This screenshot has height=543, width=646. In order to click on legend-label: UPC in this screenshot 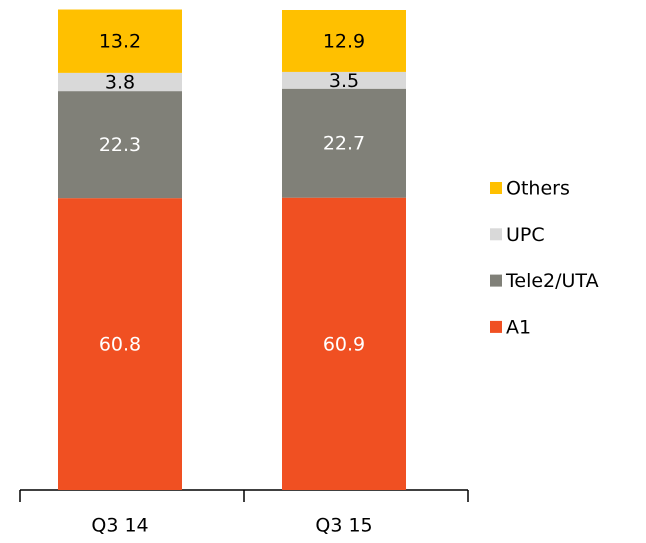, I will do `click(525, 235)`.